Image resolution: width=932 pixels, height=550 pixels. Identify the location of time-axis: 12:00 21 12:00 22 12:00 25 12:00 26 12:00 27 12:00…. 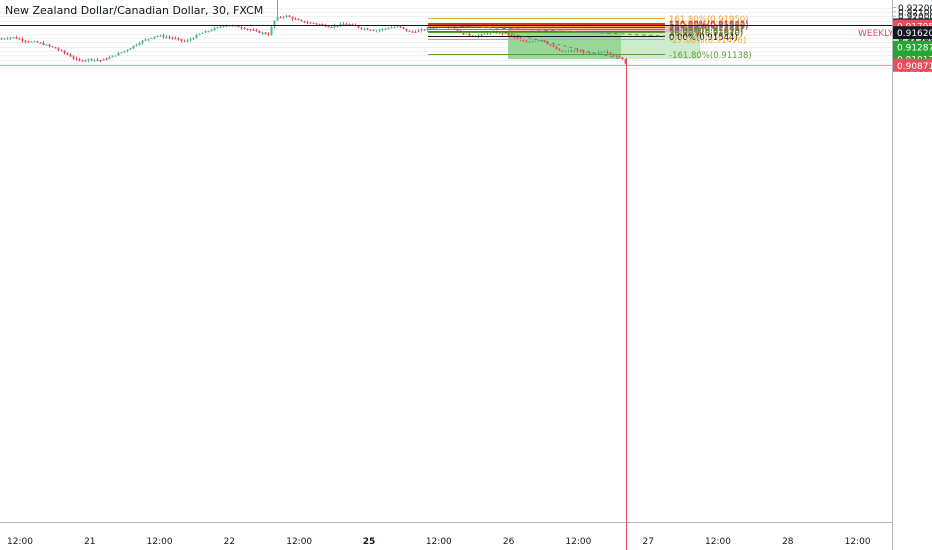
(446, 536).